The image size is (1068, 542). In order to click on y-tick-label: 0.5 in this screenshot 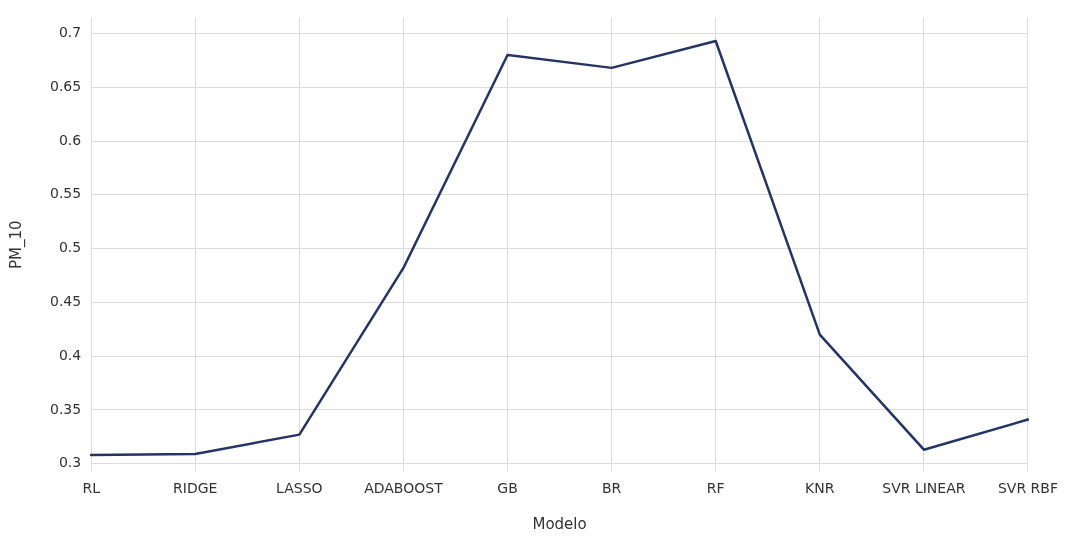, I will do `click(70, 247)`.